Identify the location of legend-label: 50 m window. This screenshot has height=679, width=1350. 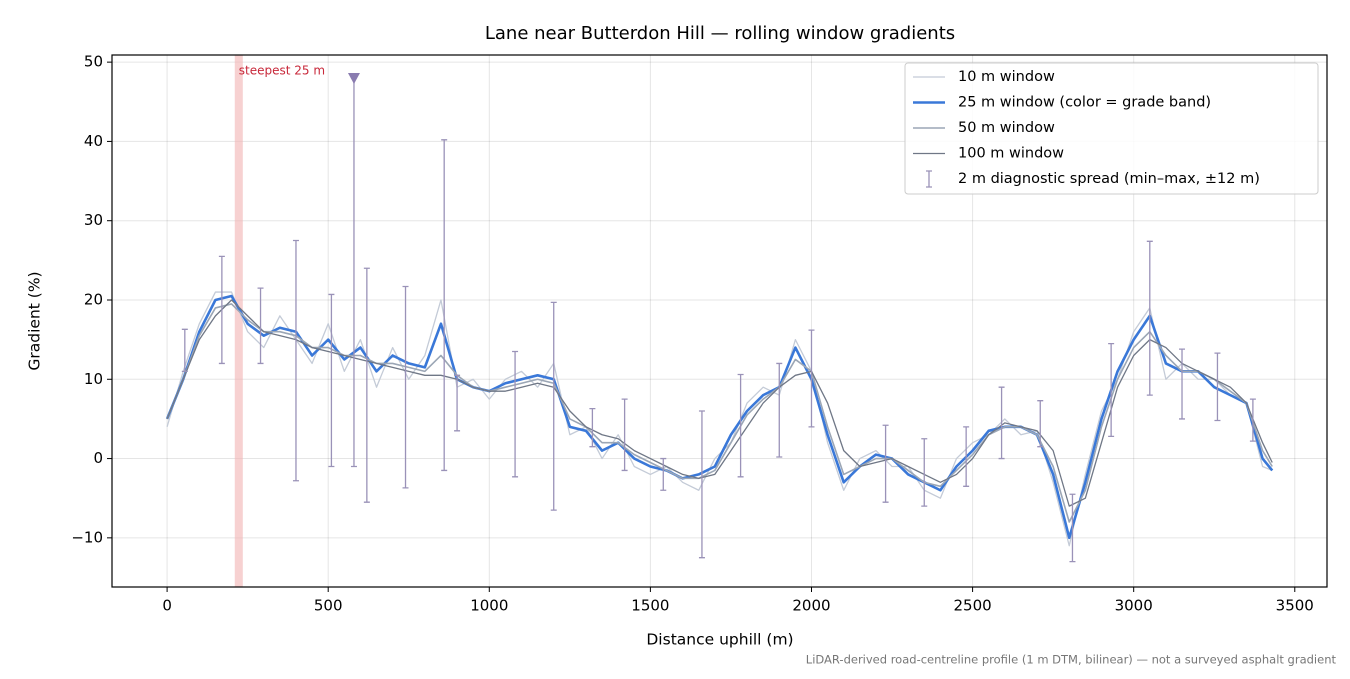
(1006, 128).